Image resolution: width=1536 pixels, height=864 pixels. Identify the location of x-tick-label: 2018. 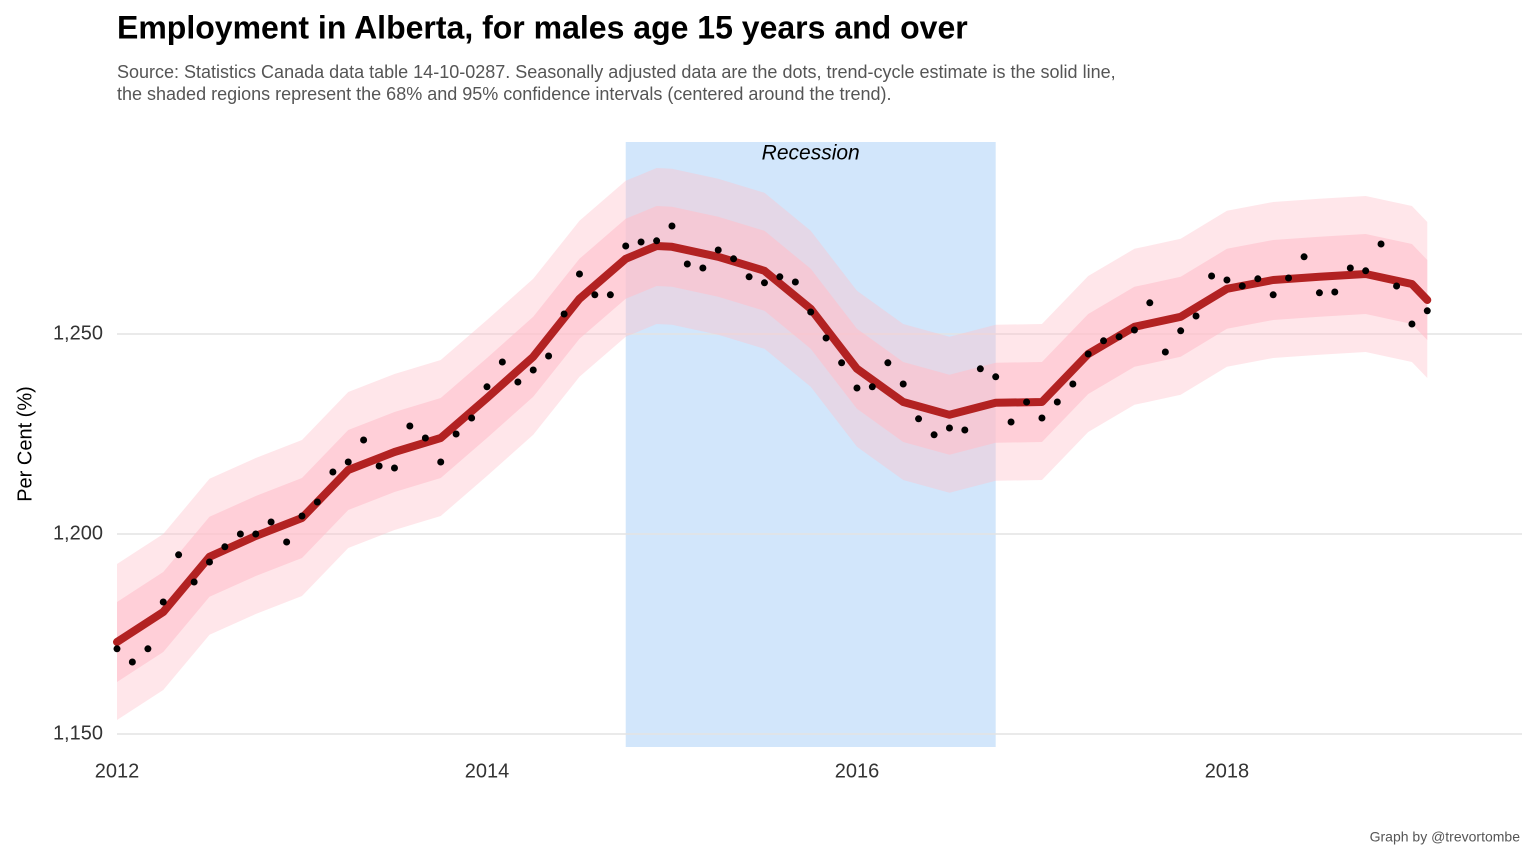
(1227, 771).